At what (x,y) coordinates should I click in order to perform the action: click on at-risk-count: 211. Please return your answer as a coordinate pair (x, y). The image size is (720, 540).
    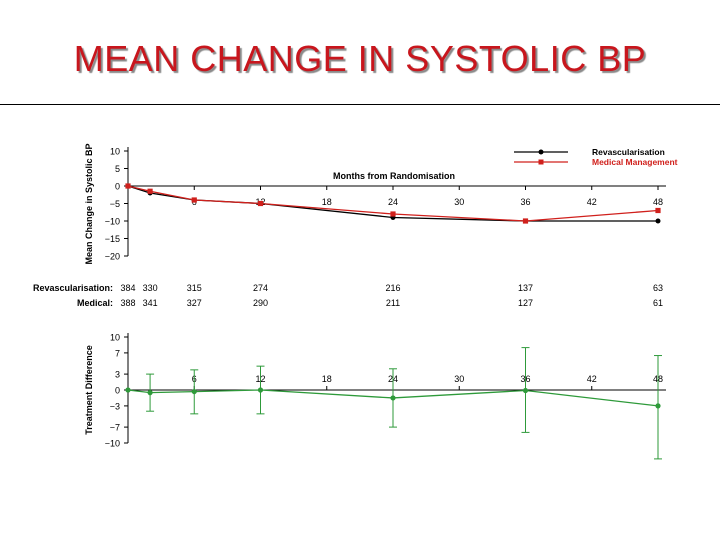
    Looking at the image, I should click on (393, 303).